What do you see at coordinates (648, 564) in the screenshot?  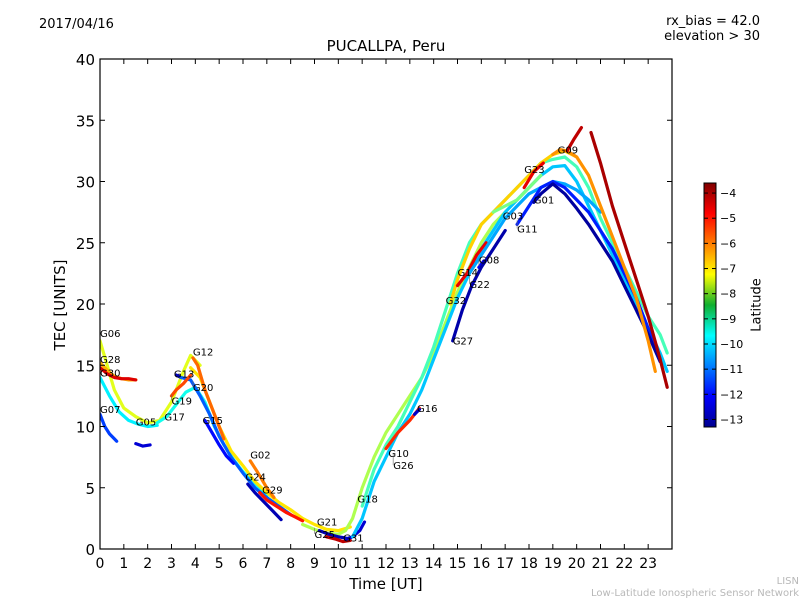 I see `x-tick-label: 23` at bounding box center [648, 564].